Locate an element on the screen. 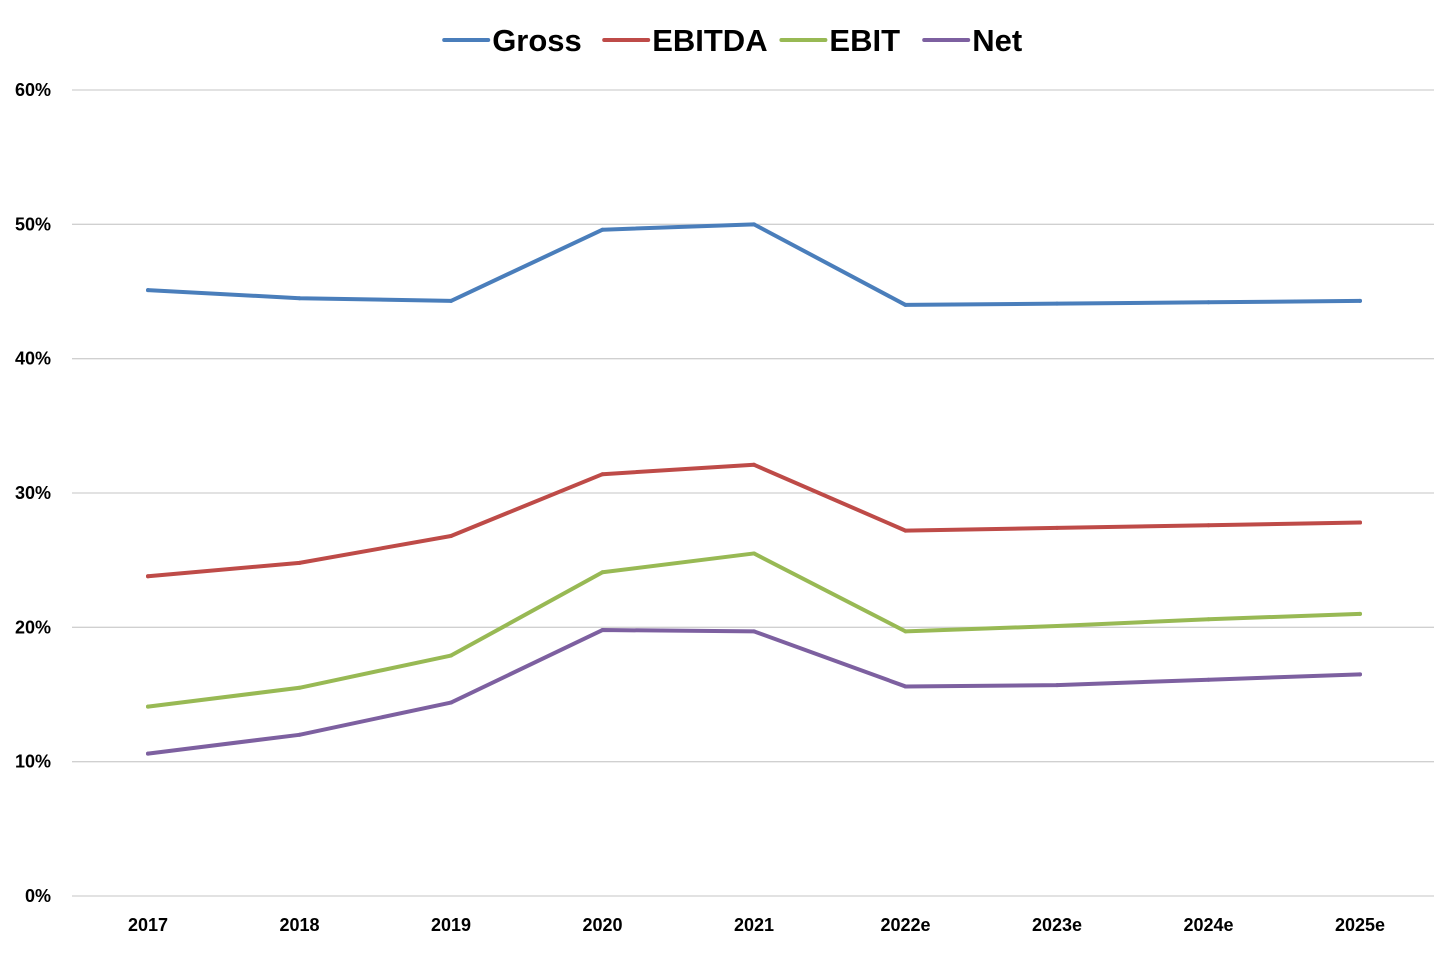  x-tick-label: 2024e is located at coordinates (1208, 925).